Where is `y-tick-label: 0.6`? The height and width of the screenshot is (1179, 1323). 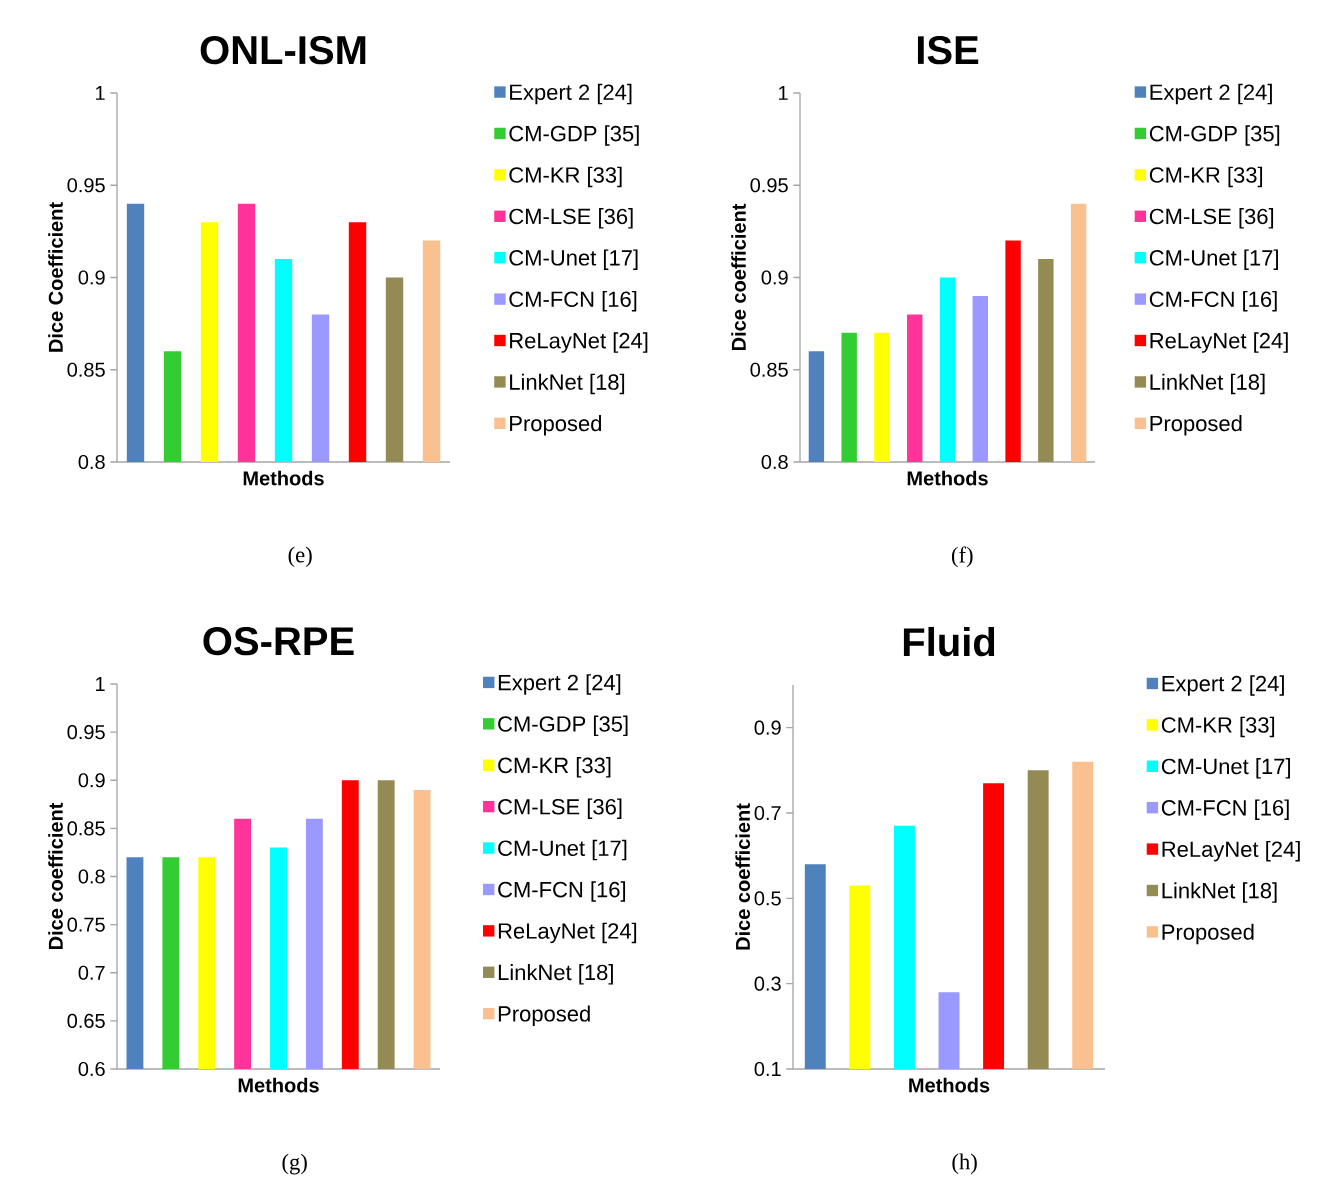
y-tick-label: 0.6 is located at coordinates (91, 1069).